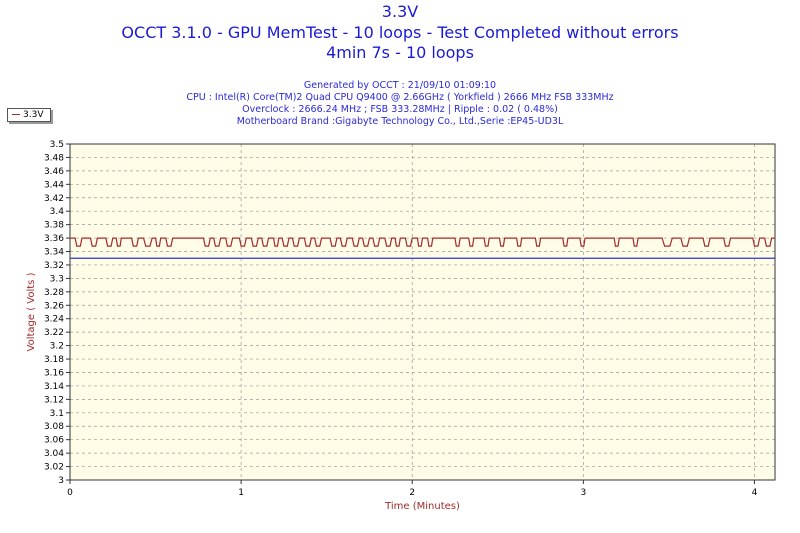 This screenshot has height=533, width=800. Describe the element at coordinates (400, 85) in the screenshot. I see `info-generated: Generated by OCCT : 21/09/10 01:09:10` at that location.